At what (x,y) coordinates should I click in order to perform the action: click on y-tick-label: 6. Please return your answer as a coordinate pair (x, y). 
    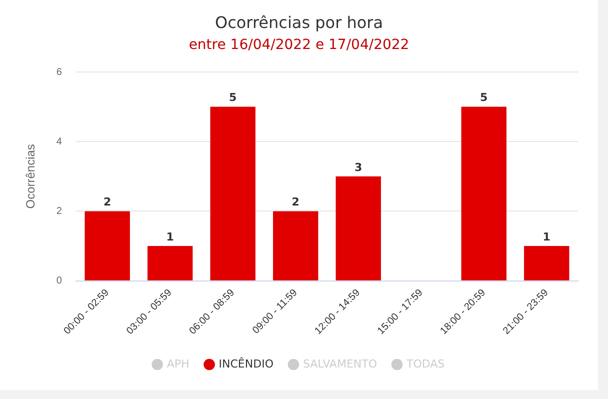
    Looking at the image, I should click on (59, 72).